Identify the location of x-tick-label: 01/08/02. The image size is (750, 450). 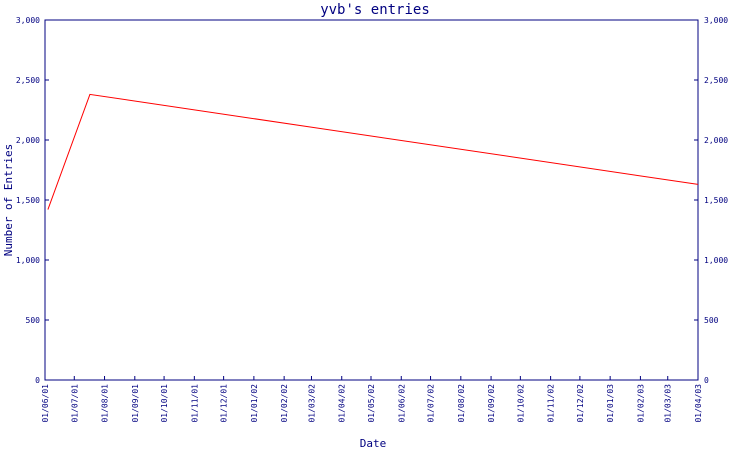
(461, 403).